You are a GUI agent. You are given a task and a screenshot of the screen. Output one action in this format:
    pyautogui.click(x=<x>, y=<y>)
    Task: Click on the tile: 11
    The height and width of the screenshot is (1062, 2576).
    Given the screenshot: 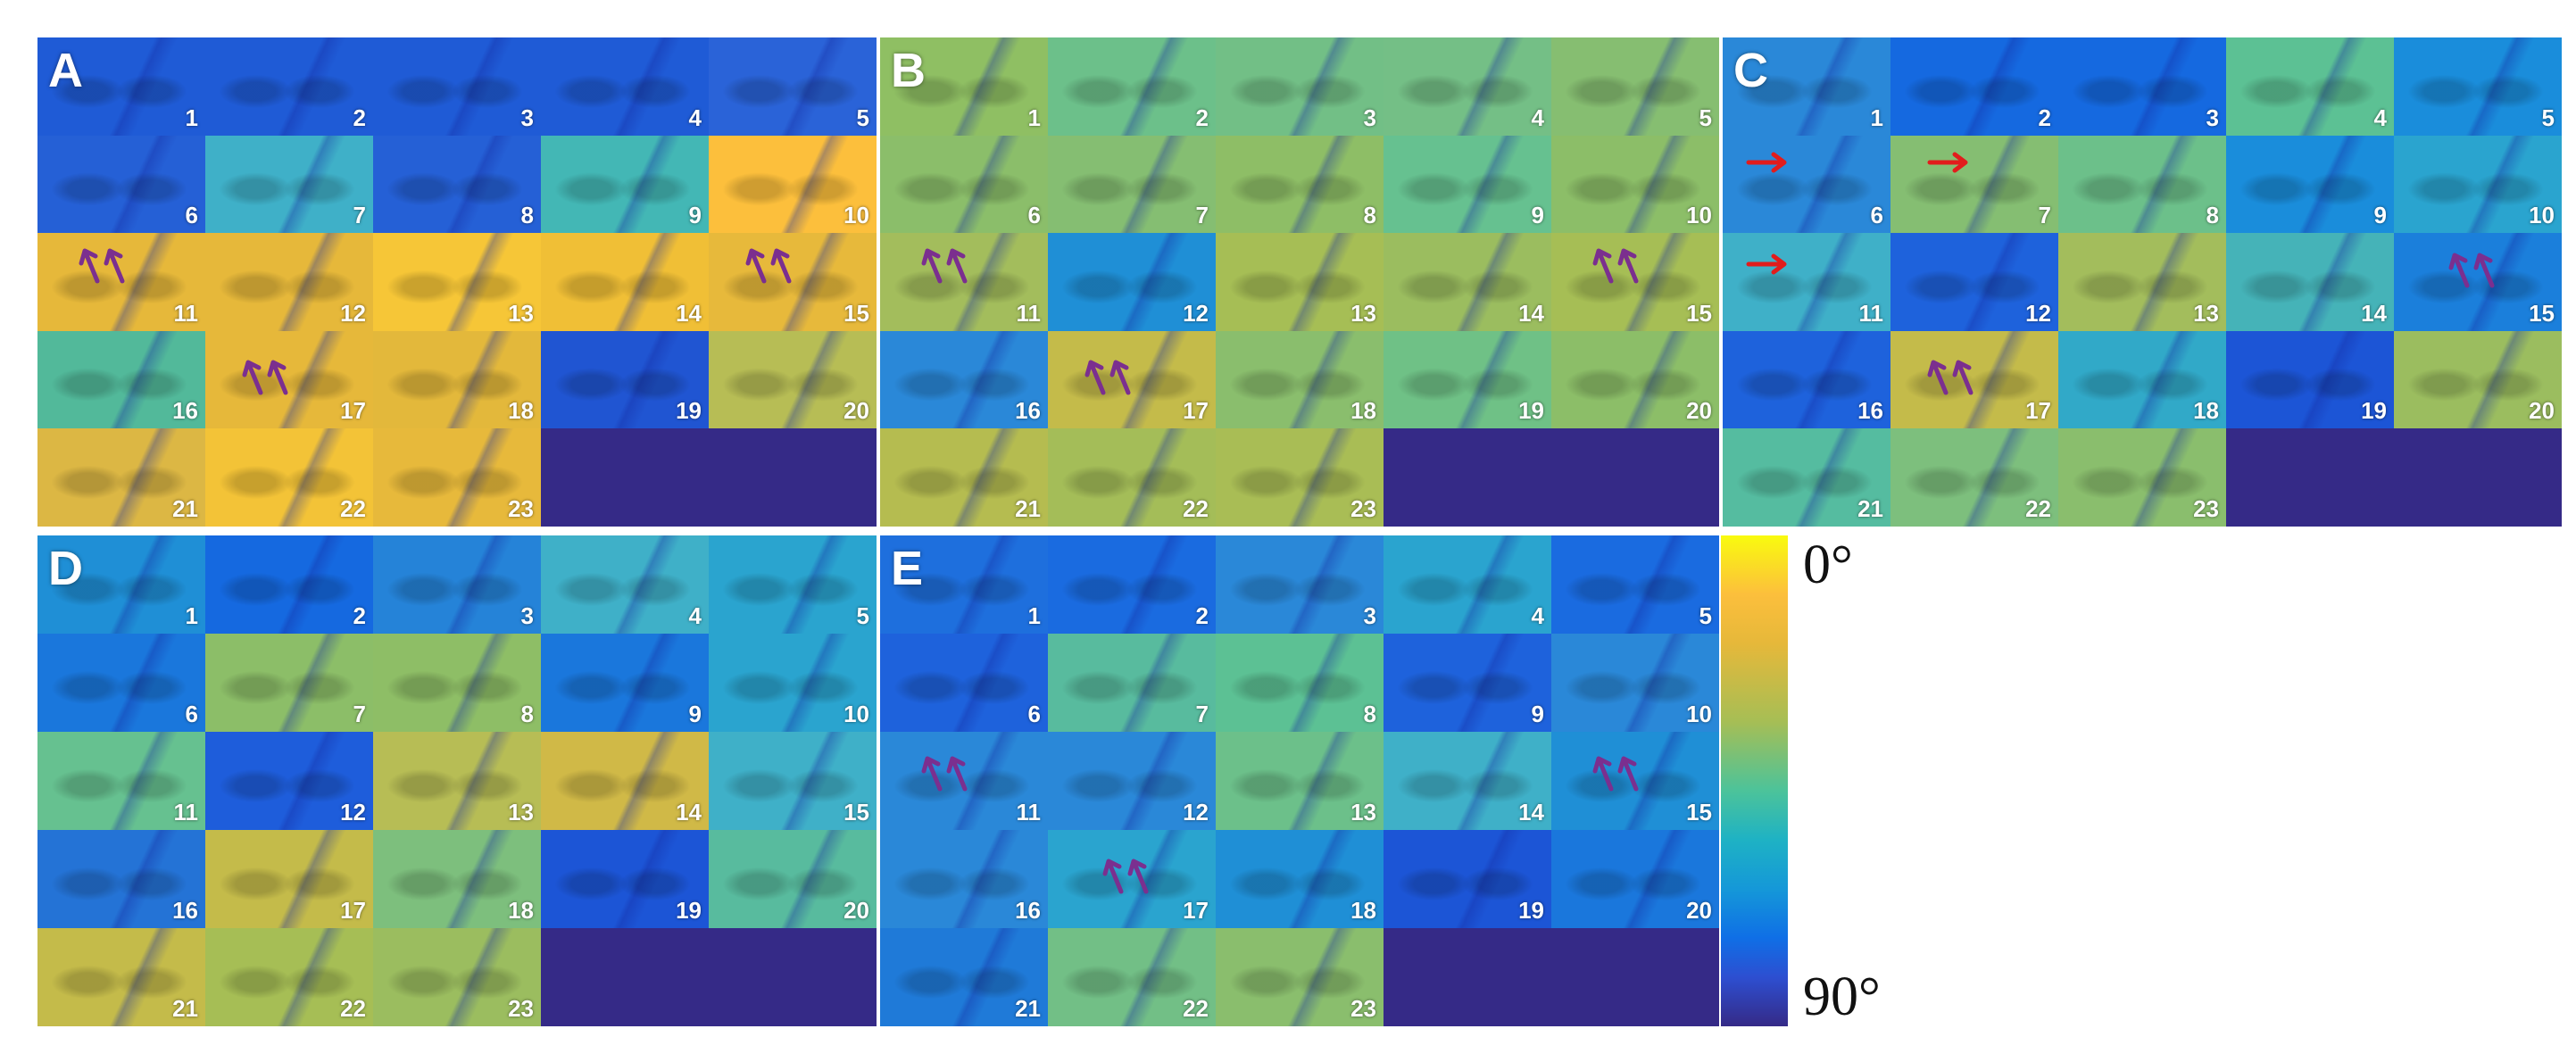 What is the action you would take?
    pyautogui.click(x=121, y=282)
    